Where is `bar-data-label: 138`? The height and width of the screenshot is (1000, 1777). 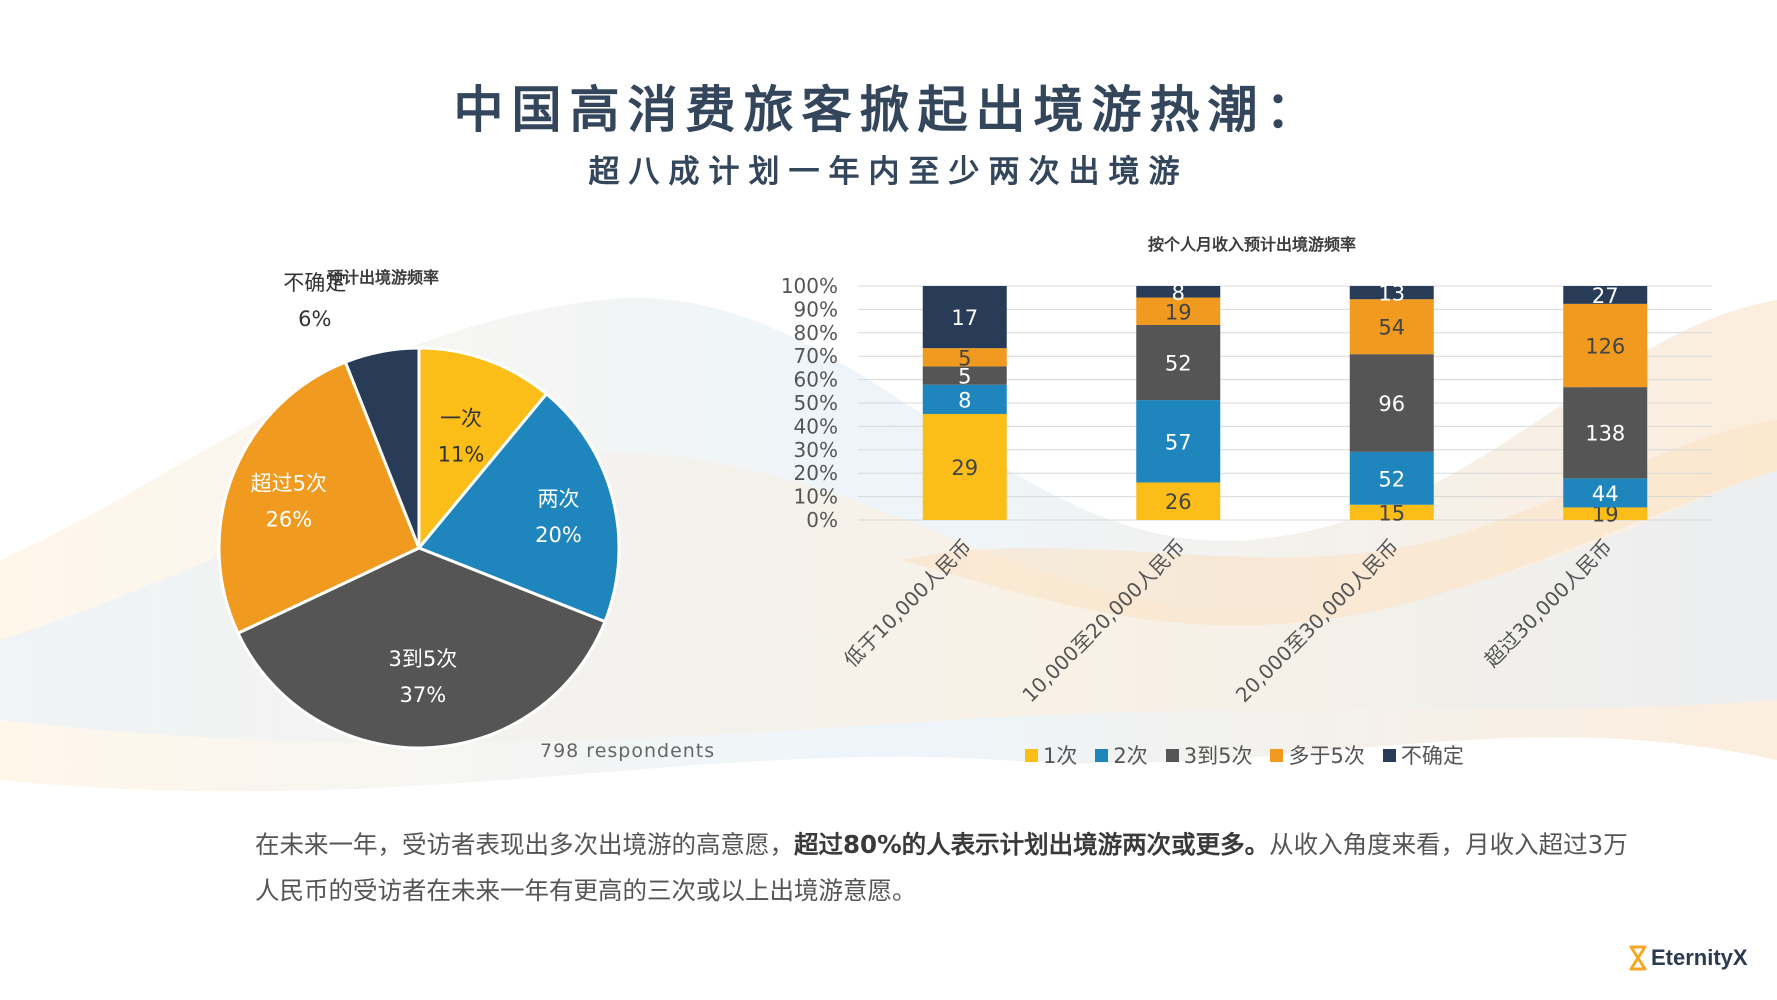
bar-data-label: 138 is located at coordinates (1605, 434).